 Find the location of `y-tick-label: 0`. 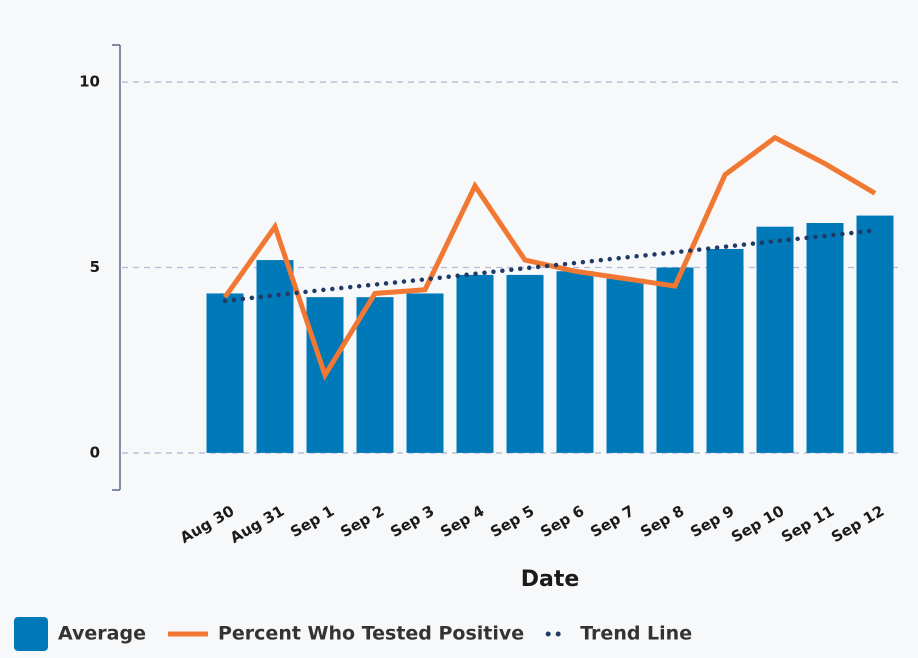

y-tick-label: 0 is located at coordinates (95, 452).